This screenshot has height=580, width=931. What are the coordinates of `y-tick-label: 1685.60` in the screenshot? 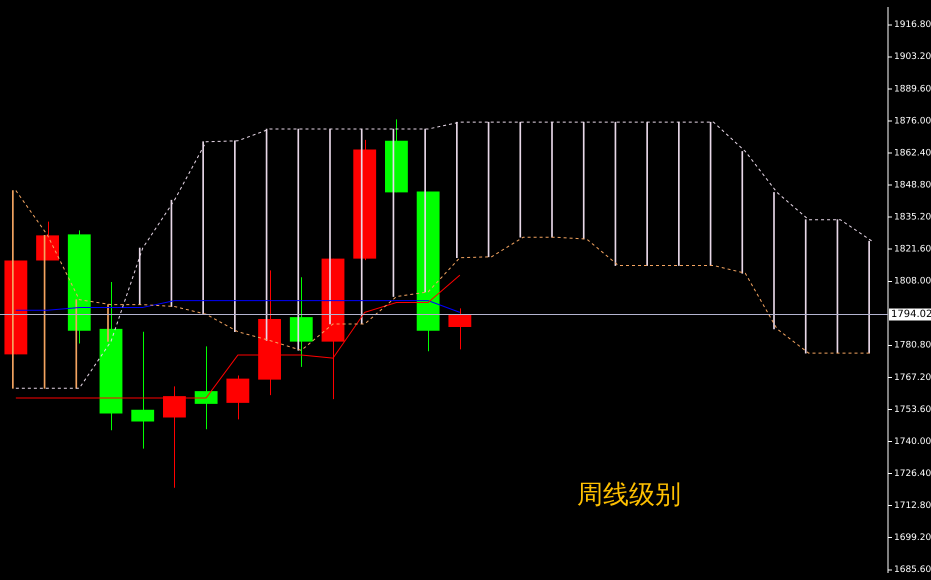 It's located at (912, 570).